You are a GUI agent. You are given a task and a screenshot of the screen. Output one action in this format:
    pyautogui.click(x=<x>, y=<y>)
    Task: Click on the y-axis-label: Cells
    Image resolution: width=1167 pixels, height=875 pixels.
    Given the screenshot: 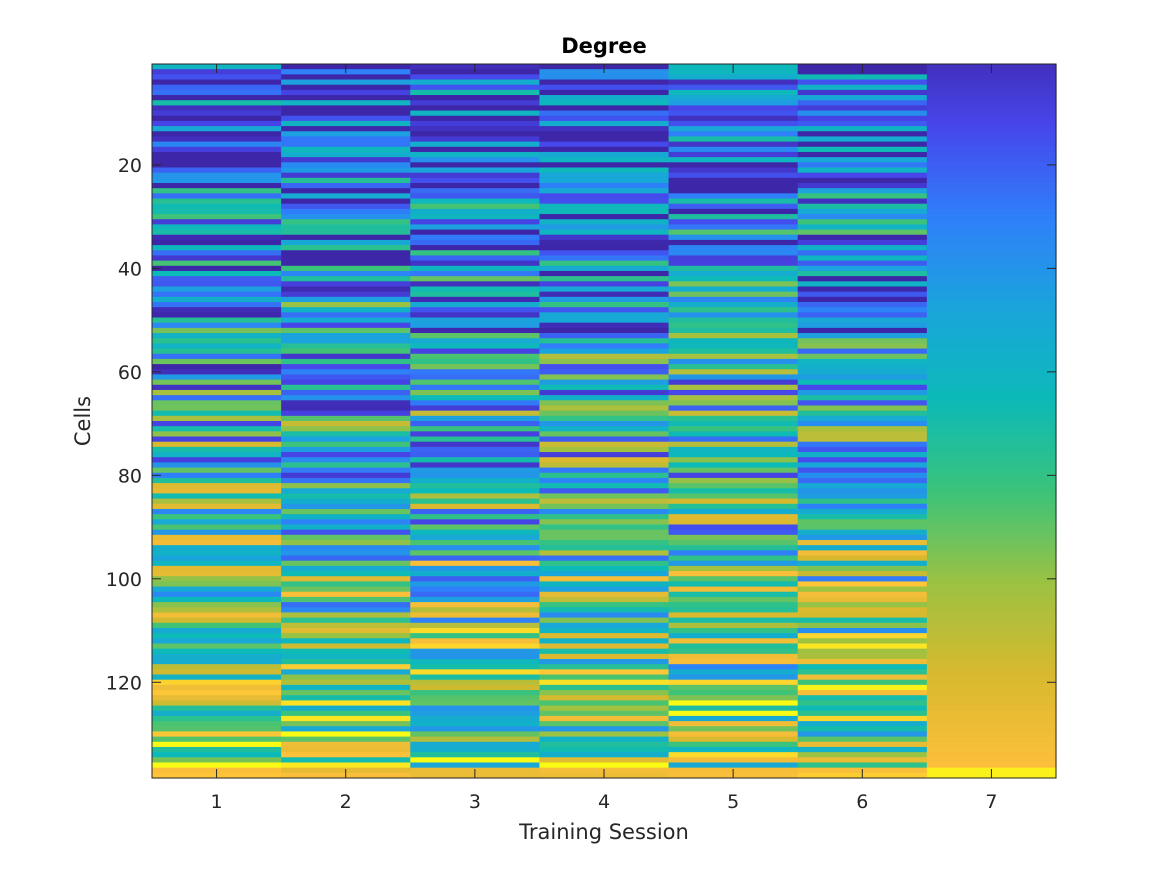 What is the action you would take?
    pyautogui.click(x=83, y=421)
    